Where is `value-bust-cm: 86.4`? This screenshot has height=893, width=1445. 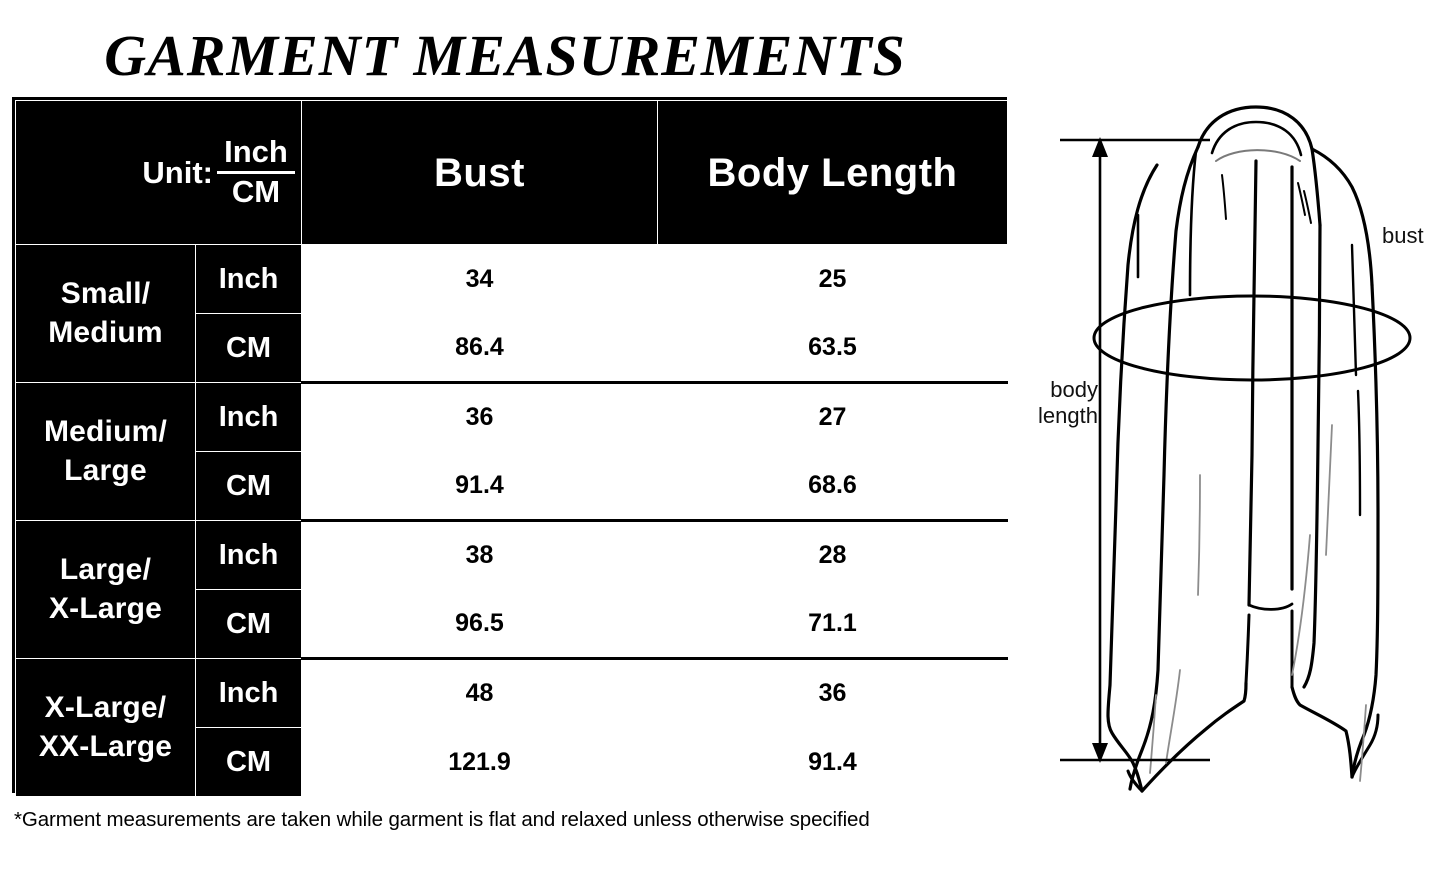
value-bust-cm: 86.4 is located at coordinates (479, 348).